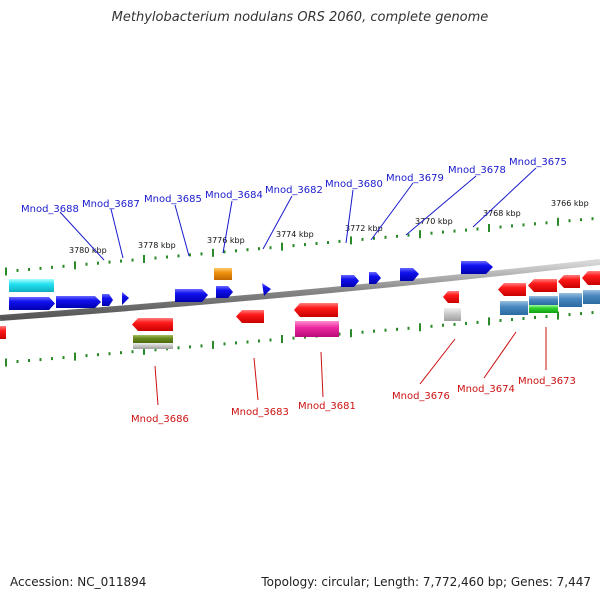  What do you see at coordinates (538, 162) in the screenshot?
I see `gene-label-mnod-3675: Mnod_3675` at bounding box center [538, 162].